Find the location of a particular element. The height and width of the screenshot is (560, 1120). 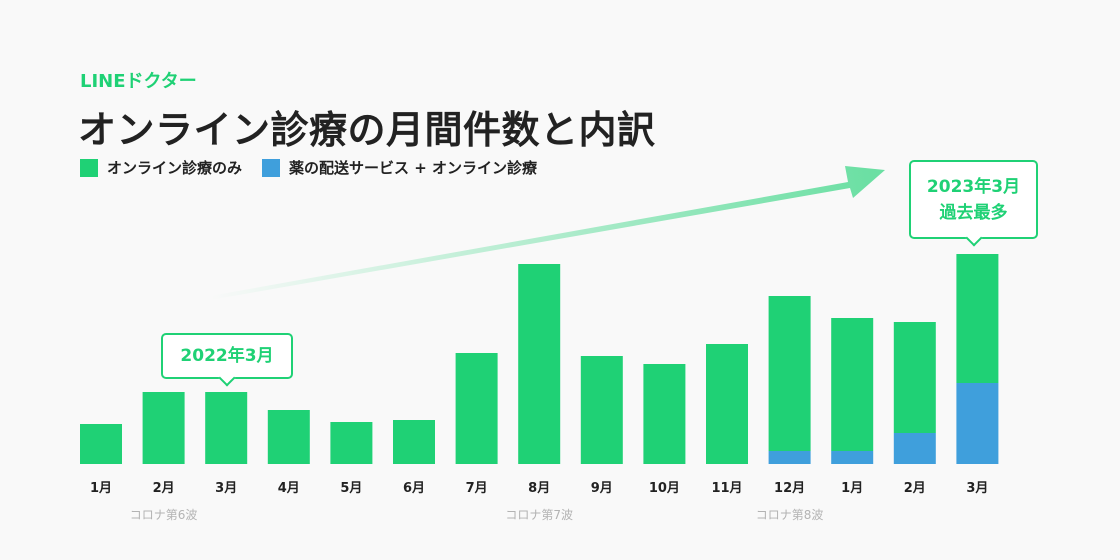

wave-annotation-label: コロナ第8波 is located at coordinates (790, 515).